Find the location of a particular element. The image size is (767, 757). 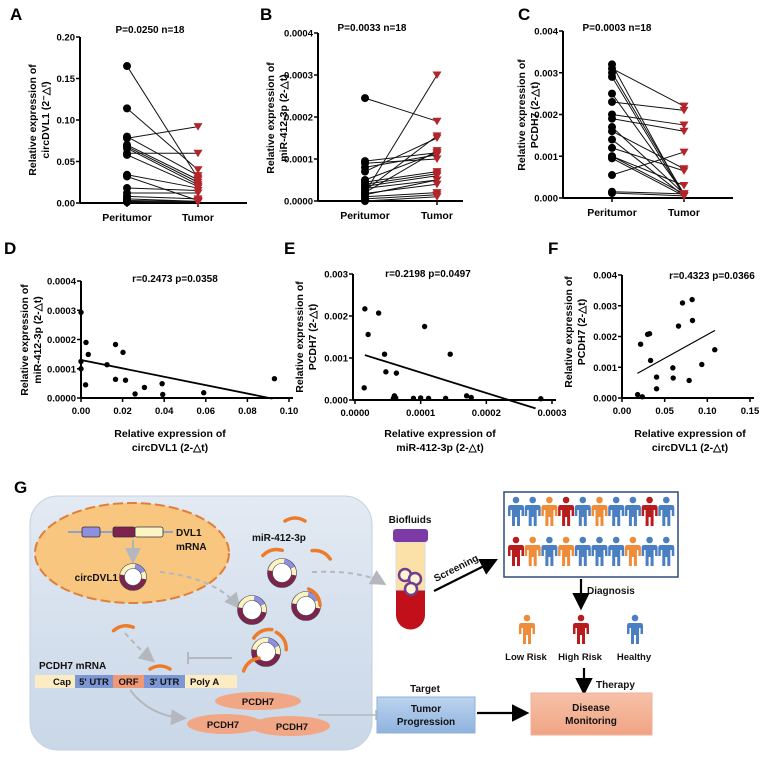

target-label: Target is located at coordinates (425, 689).